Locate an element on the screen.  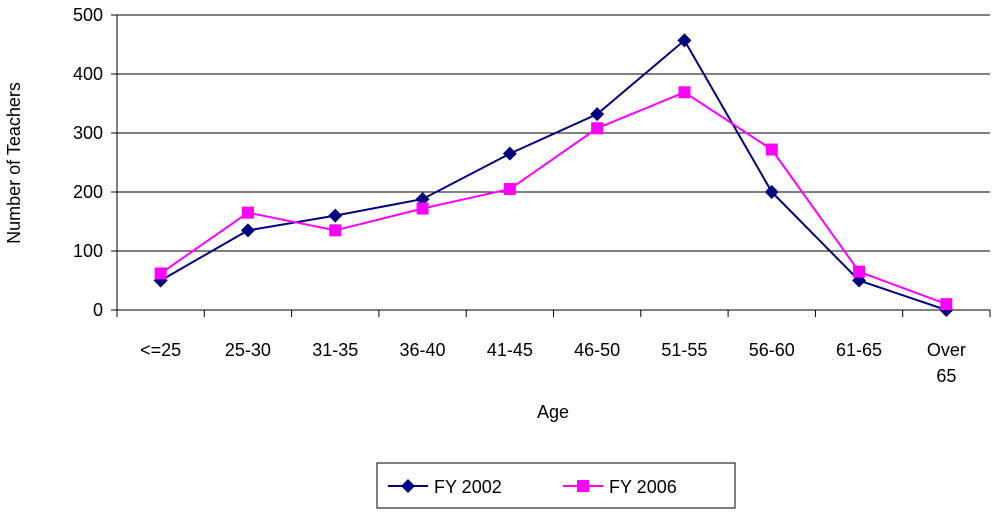
x-tick-label: 41-45 is located at coordinates (509, 350).